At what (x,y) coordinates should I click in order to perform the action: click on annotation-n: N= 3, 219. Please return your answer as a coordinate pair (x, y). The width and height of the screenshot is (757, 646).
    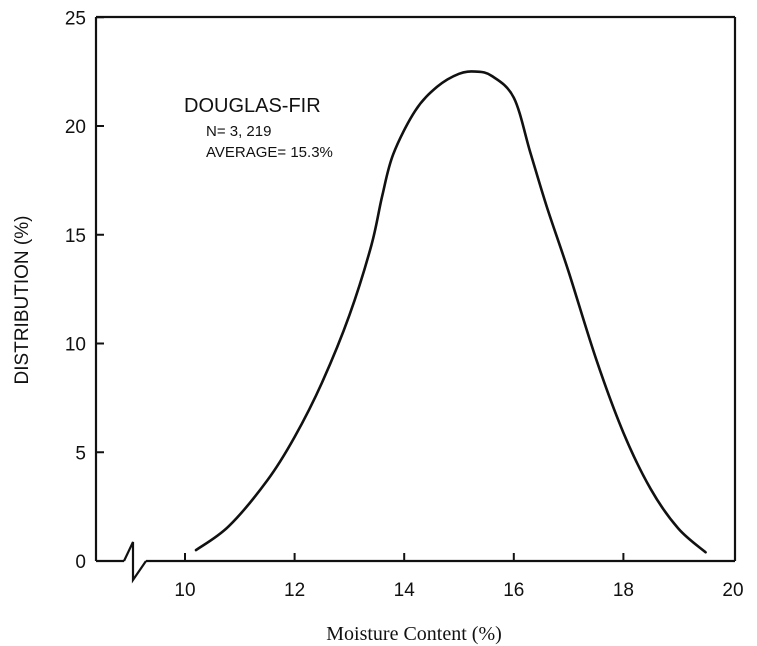
    Looking at the image, I should click on (238, 131).